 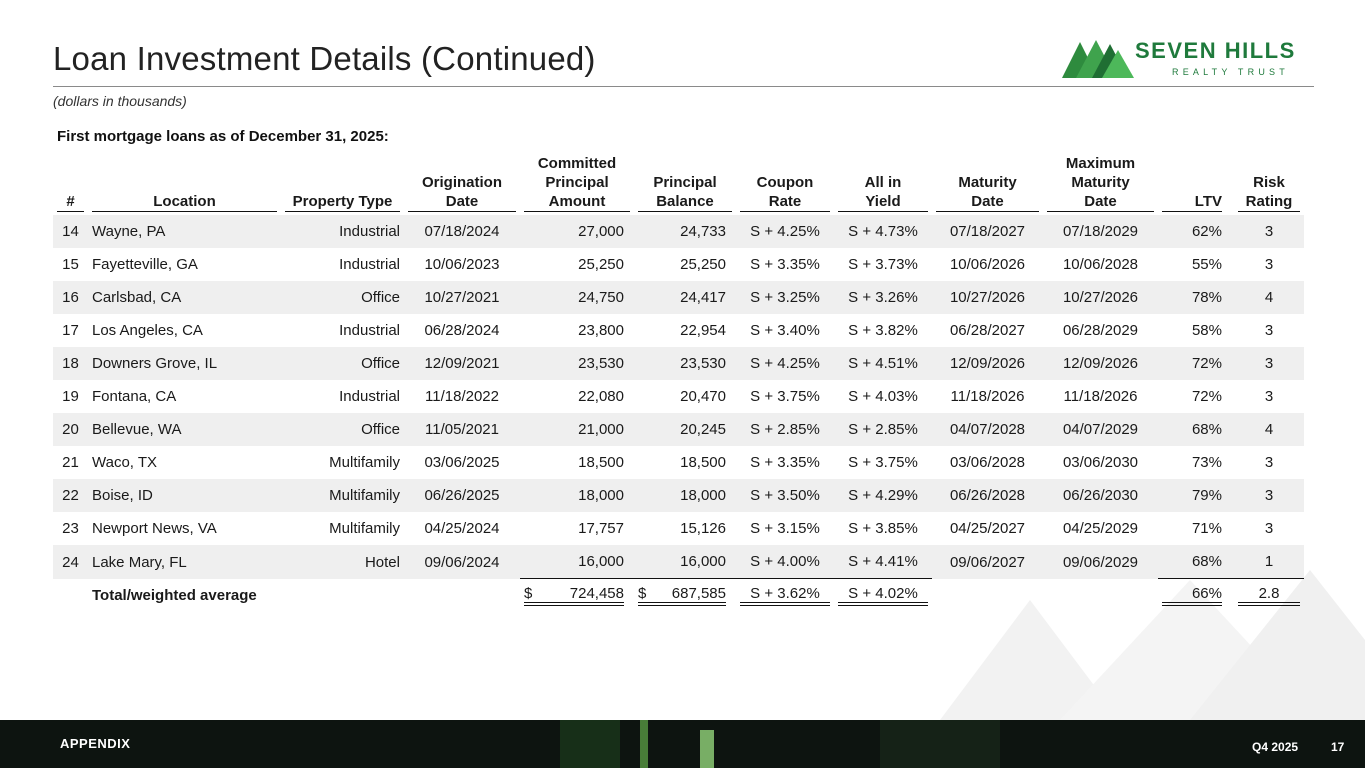 What do you see at coordinates (577, 363) in the screenshot?
I see `row-committed-amount: 23,530` at bounding box center [577, 363].